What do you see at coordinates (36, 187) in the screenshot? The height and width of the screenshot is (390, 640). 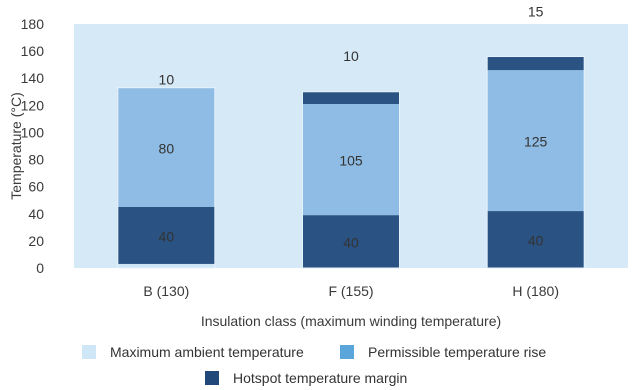 I see `y-tick-label: 60` at bounding box center [36, 187].